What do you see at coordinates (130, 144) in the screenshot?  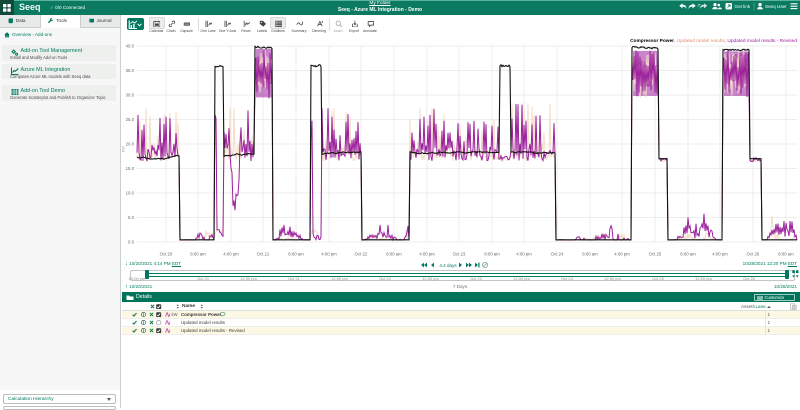 I see `svg-text: 20.0` at bounding box center [130, 144].